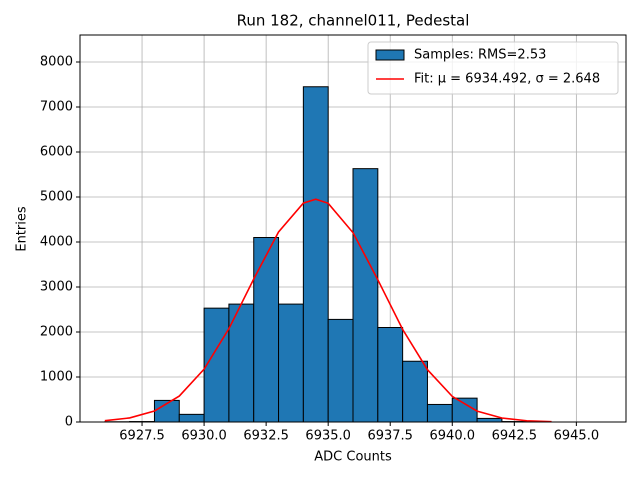 The image size is (640, 480). Describe the element at coordinates (390, 55) in the screenshot. I see `legend-swatch` at that location.